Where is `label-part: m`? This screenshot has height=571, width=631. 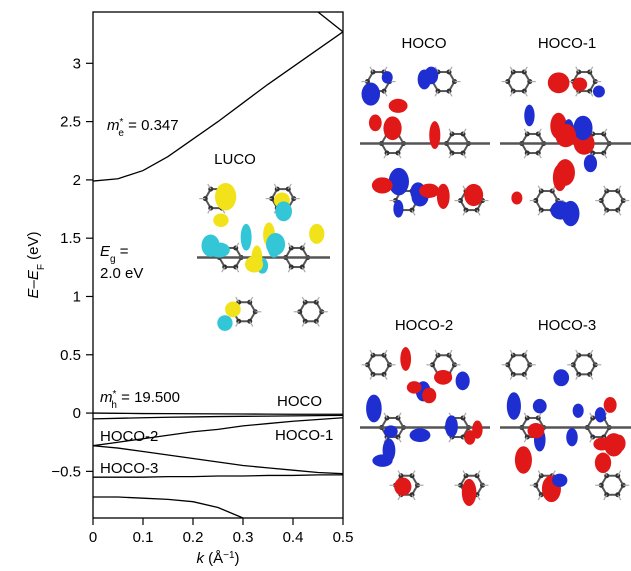
label-part: m is located at coordinates (113, 125).